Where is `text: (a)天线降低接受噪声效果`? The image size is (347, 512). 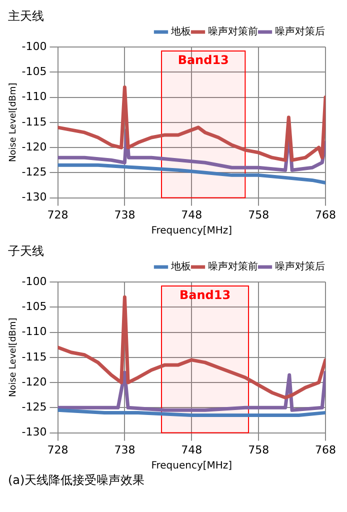
text: (a)天线降低接受噪声效果 is located at coordinates (77, 480).